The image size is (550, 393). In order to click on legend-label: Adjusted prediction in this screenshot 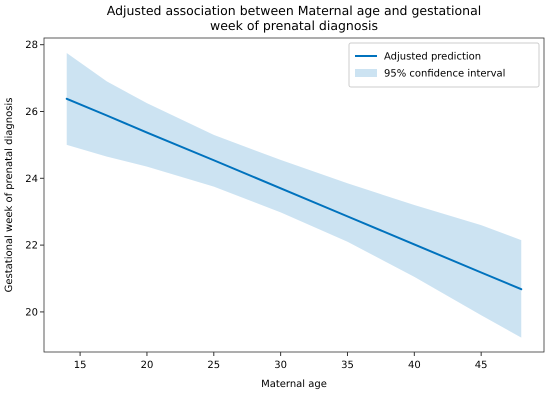, I will do `click(433, 57)`.